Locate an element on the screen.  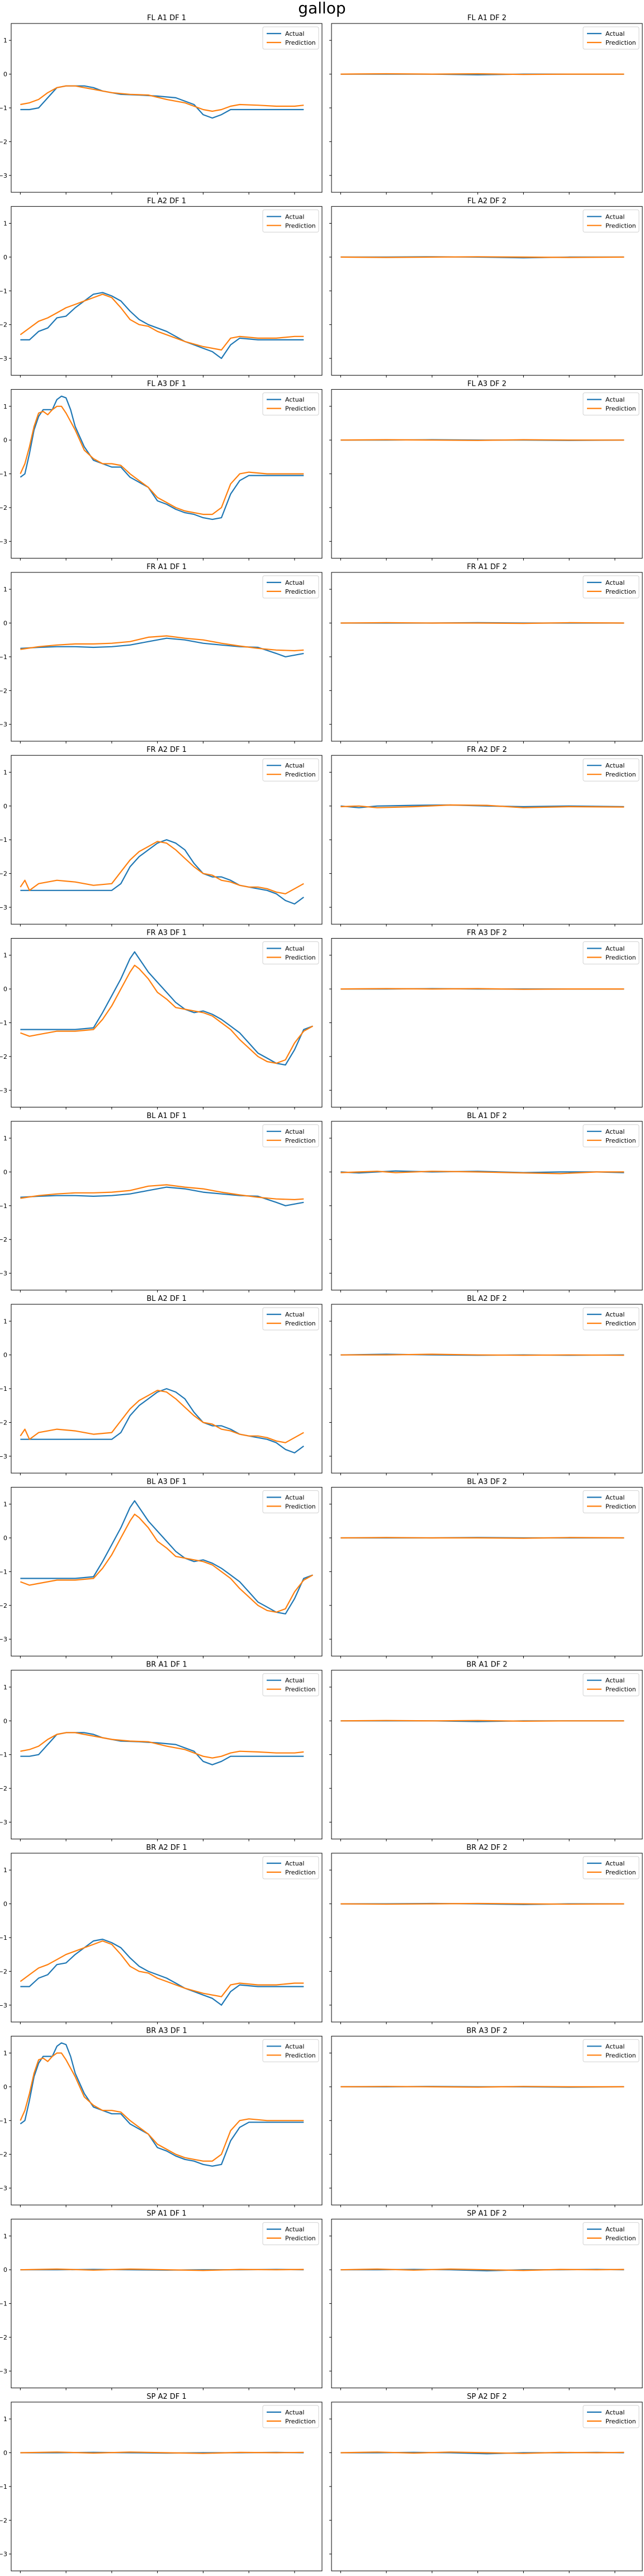
subplot-title: FL A3 DF 1 is located at coordinates (166, 385).